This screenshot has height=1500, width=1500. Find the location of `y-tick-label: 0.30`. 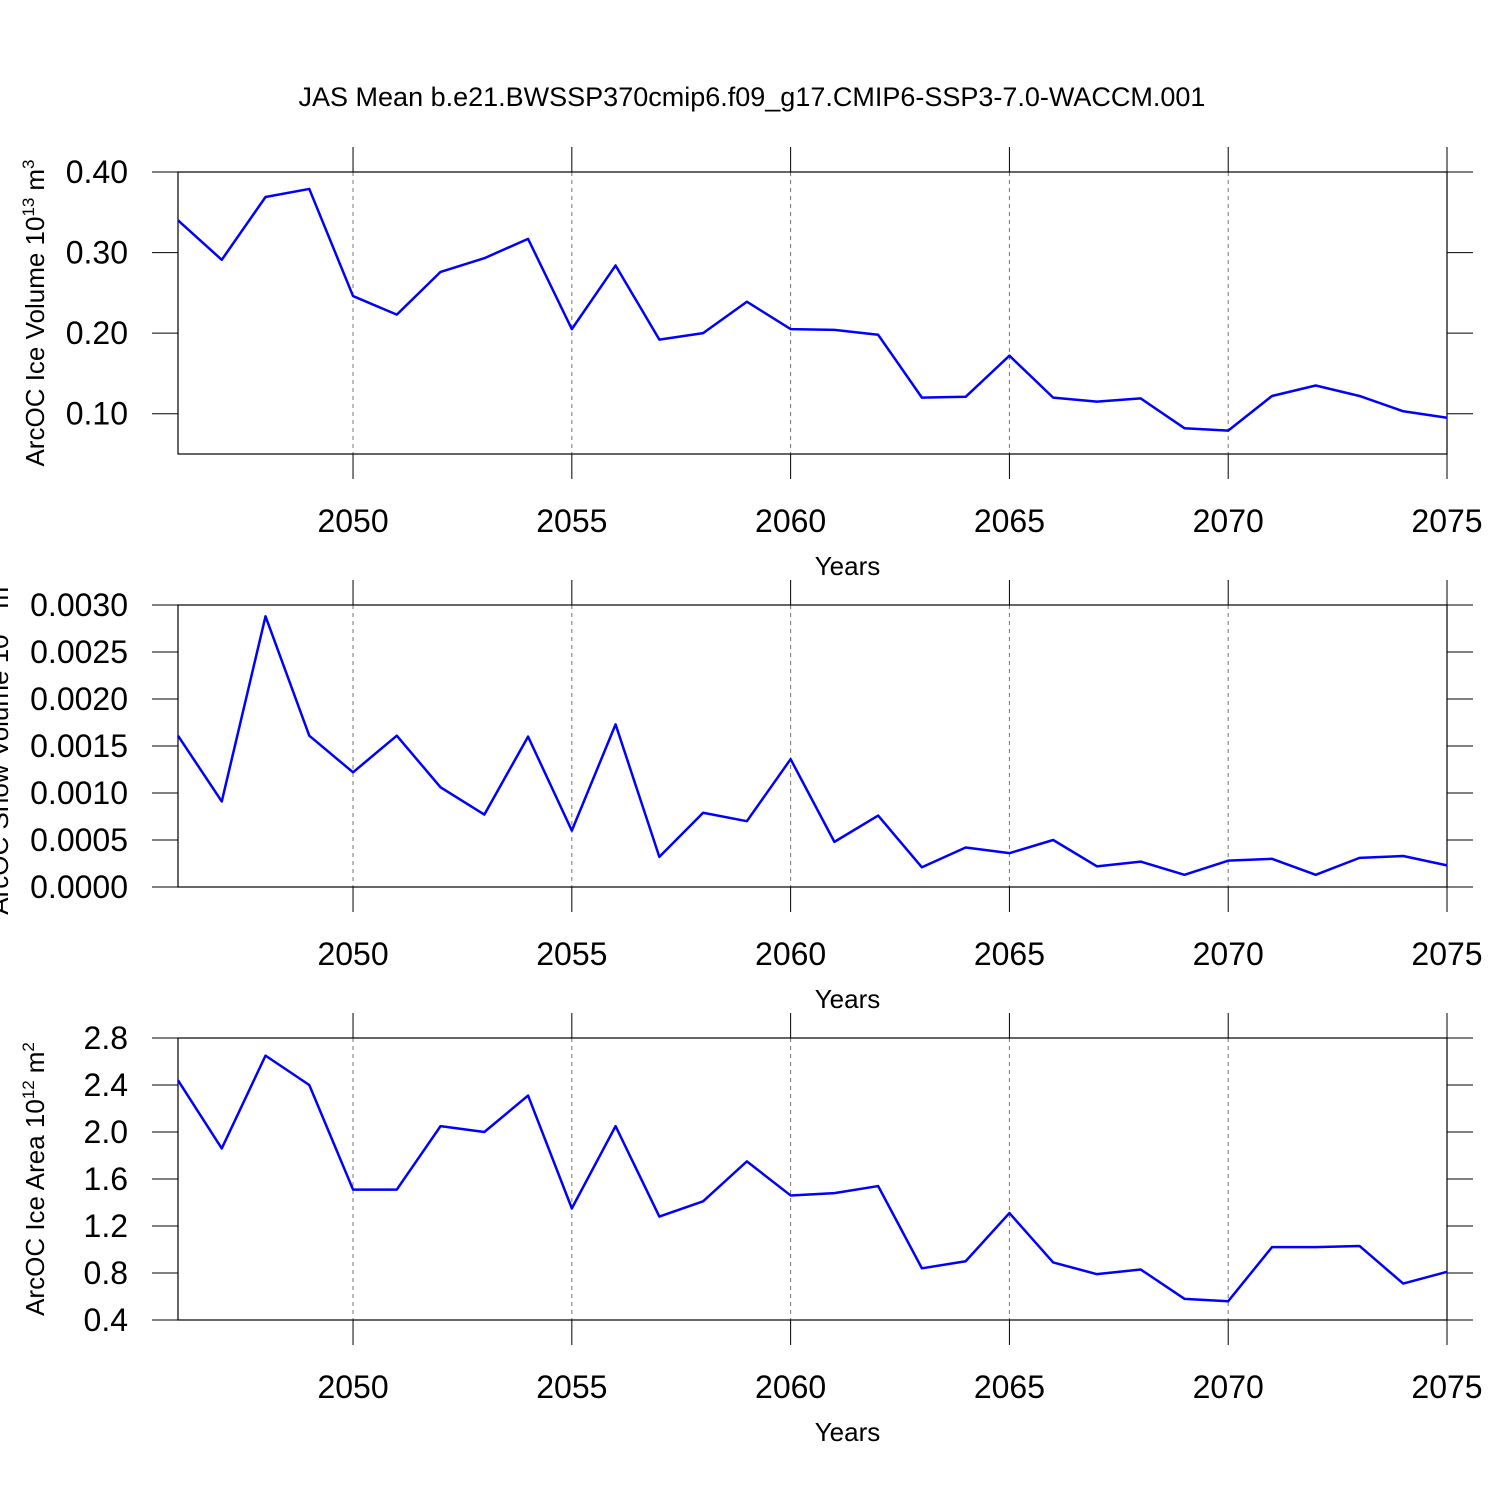

y-tick-label: 0.30 is located at coordinates (97, 253).